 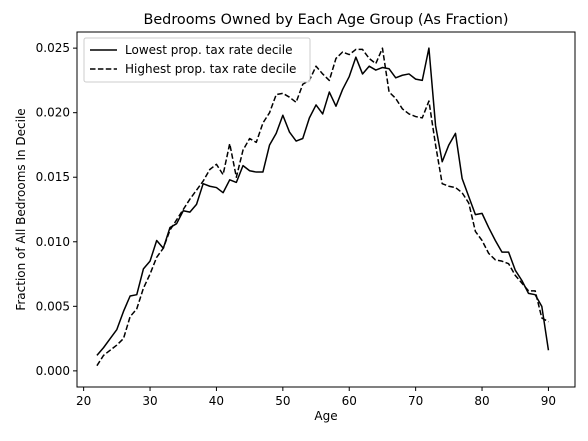 I want to click on x-tick-label: 40, so click(x=216, y=401).